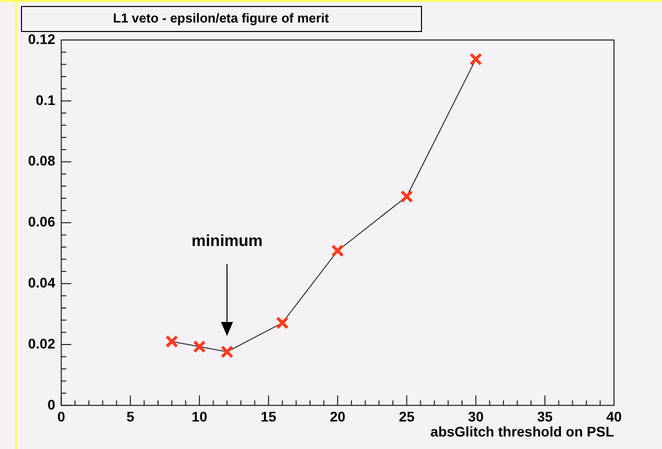 Image resolution: width=662 pixels, height=449 pixels. What do you see at coordinates (130, 416) in the screenshot?
I see `x-tick-label: 5` at bounding box center [130, 416].